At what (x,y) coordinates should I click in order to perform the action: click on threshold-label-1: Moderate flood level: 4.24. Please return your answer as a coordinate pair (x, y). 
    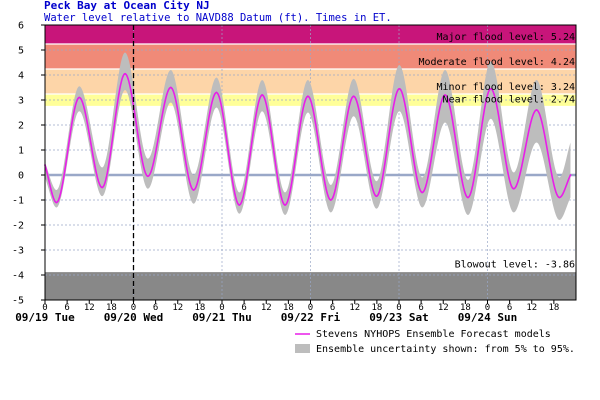
    Looking at the image, I should click on (496, 62).